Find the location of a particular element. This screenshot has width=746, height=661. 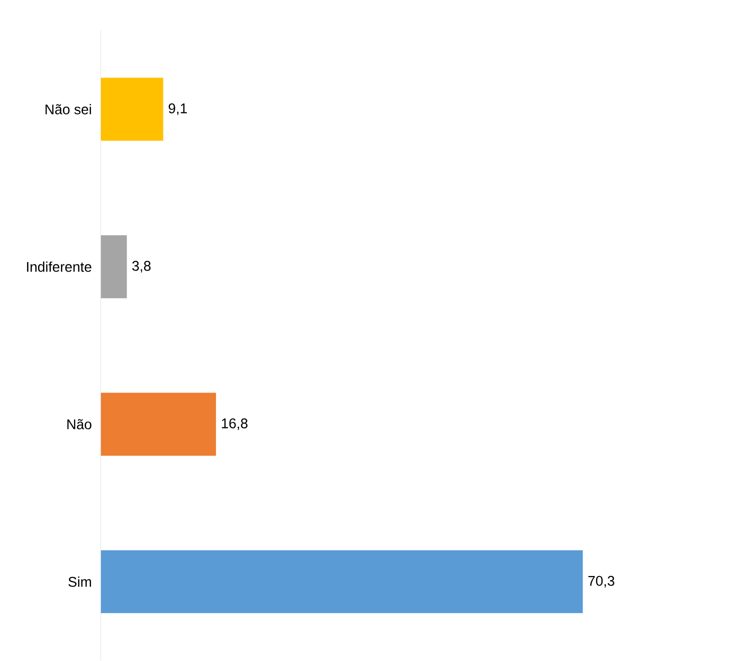

y-tick-label: Indiferente is located at coordinates (59, 267).